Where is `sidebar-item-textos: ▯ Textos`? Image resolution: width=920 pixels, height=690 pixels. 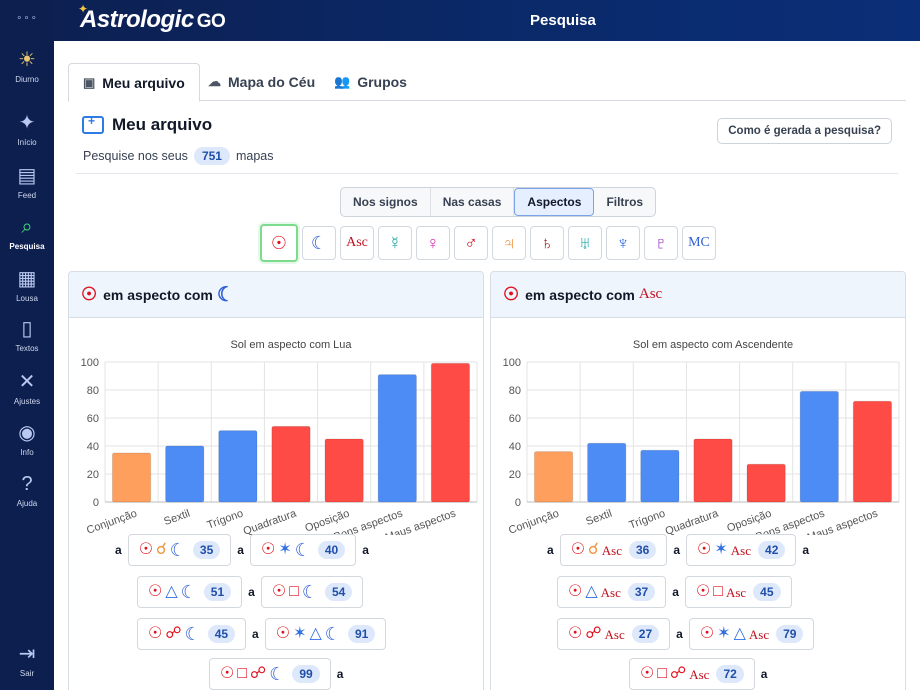 sidebar-item-textos: ▯ Textos is located at coordinates (27, 334).